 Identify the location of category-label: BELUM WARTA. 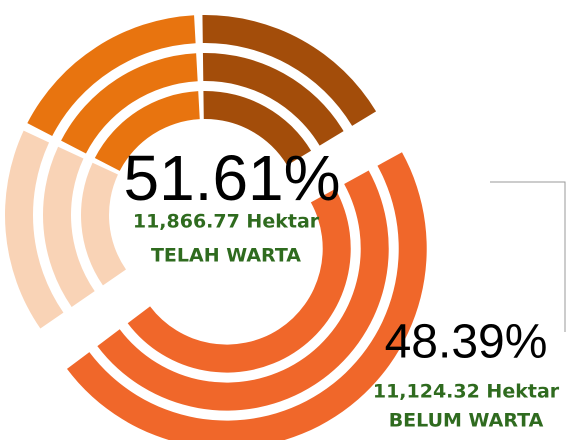
(466, 421).